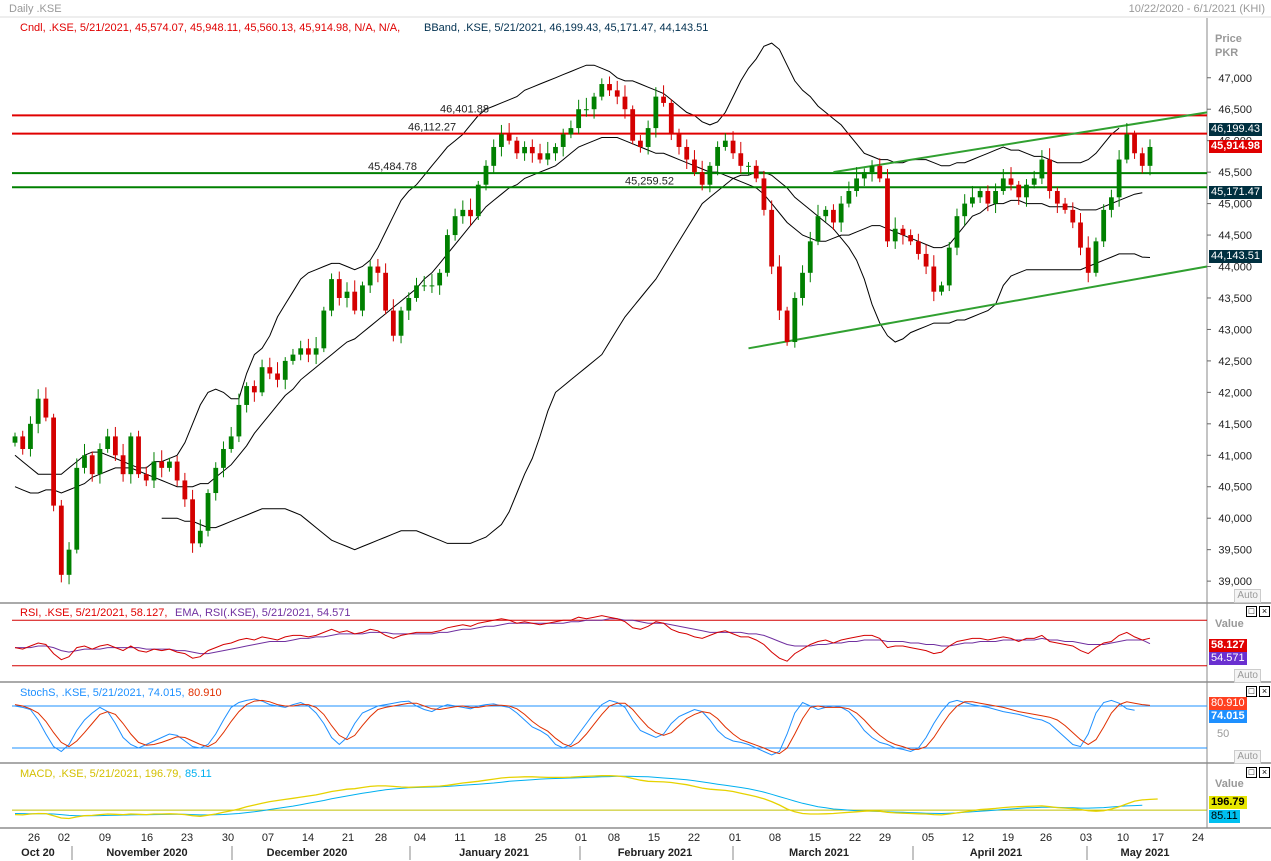  Describe the element at coordinates (654, 838) in the screenshot. I see `date-tick-label: 15` at that location.